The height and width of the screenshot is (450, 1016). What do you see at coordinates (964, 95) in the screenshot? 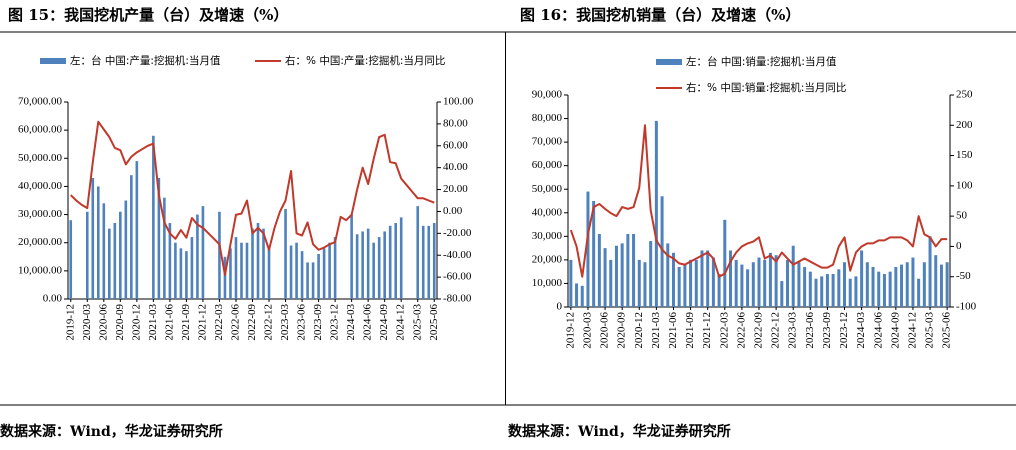
I see `y2-tick-label: 250` at bounding box center [964, 95].